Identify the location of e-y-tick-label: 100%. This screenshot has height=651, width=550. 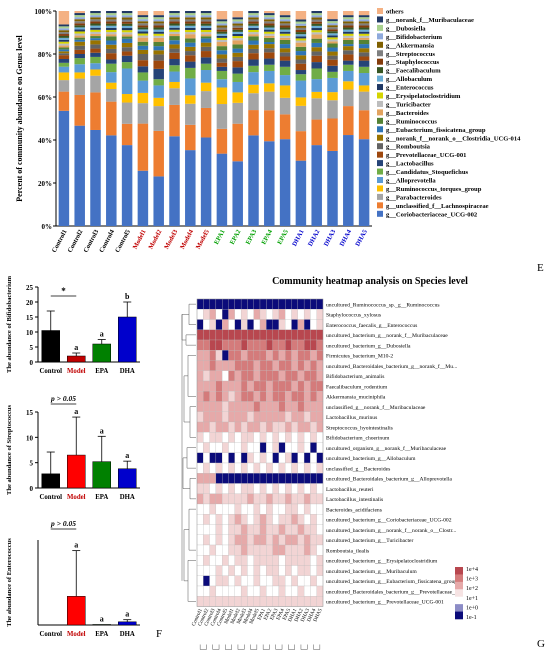
(44, 12).